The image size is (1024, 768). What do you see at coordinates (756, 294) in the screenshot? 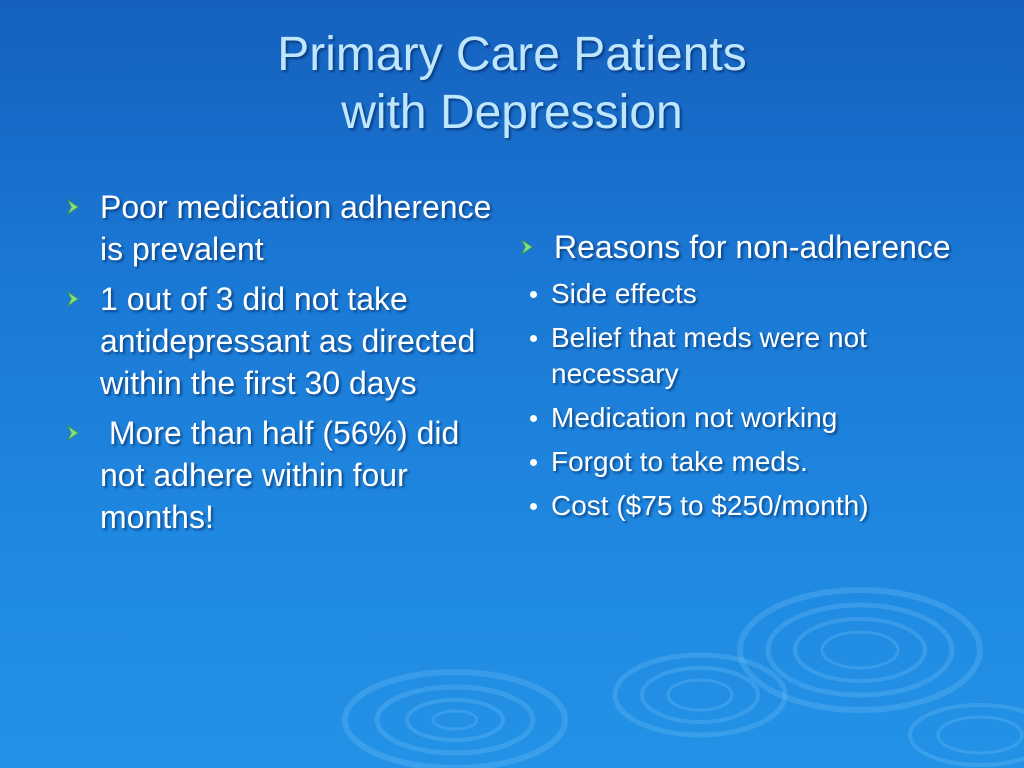
I see `sub-bullet-side-effects: Side effects` at bounding box center [756, 294].